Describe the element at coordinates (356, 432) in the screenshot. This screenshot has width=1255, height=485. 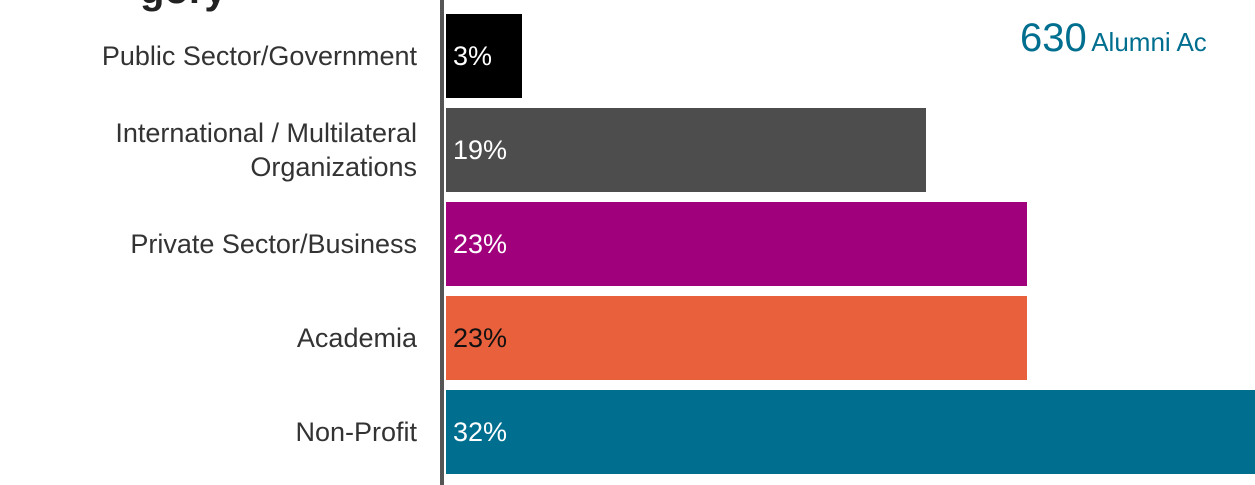
I see `category-label-non-profit: Non-Profit` at that location.